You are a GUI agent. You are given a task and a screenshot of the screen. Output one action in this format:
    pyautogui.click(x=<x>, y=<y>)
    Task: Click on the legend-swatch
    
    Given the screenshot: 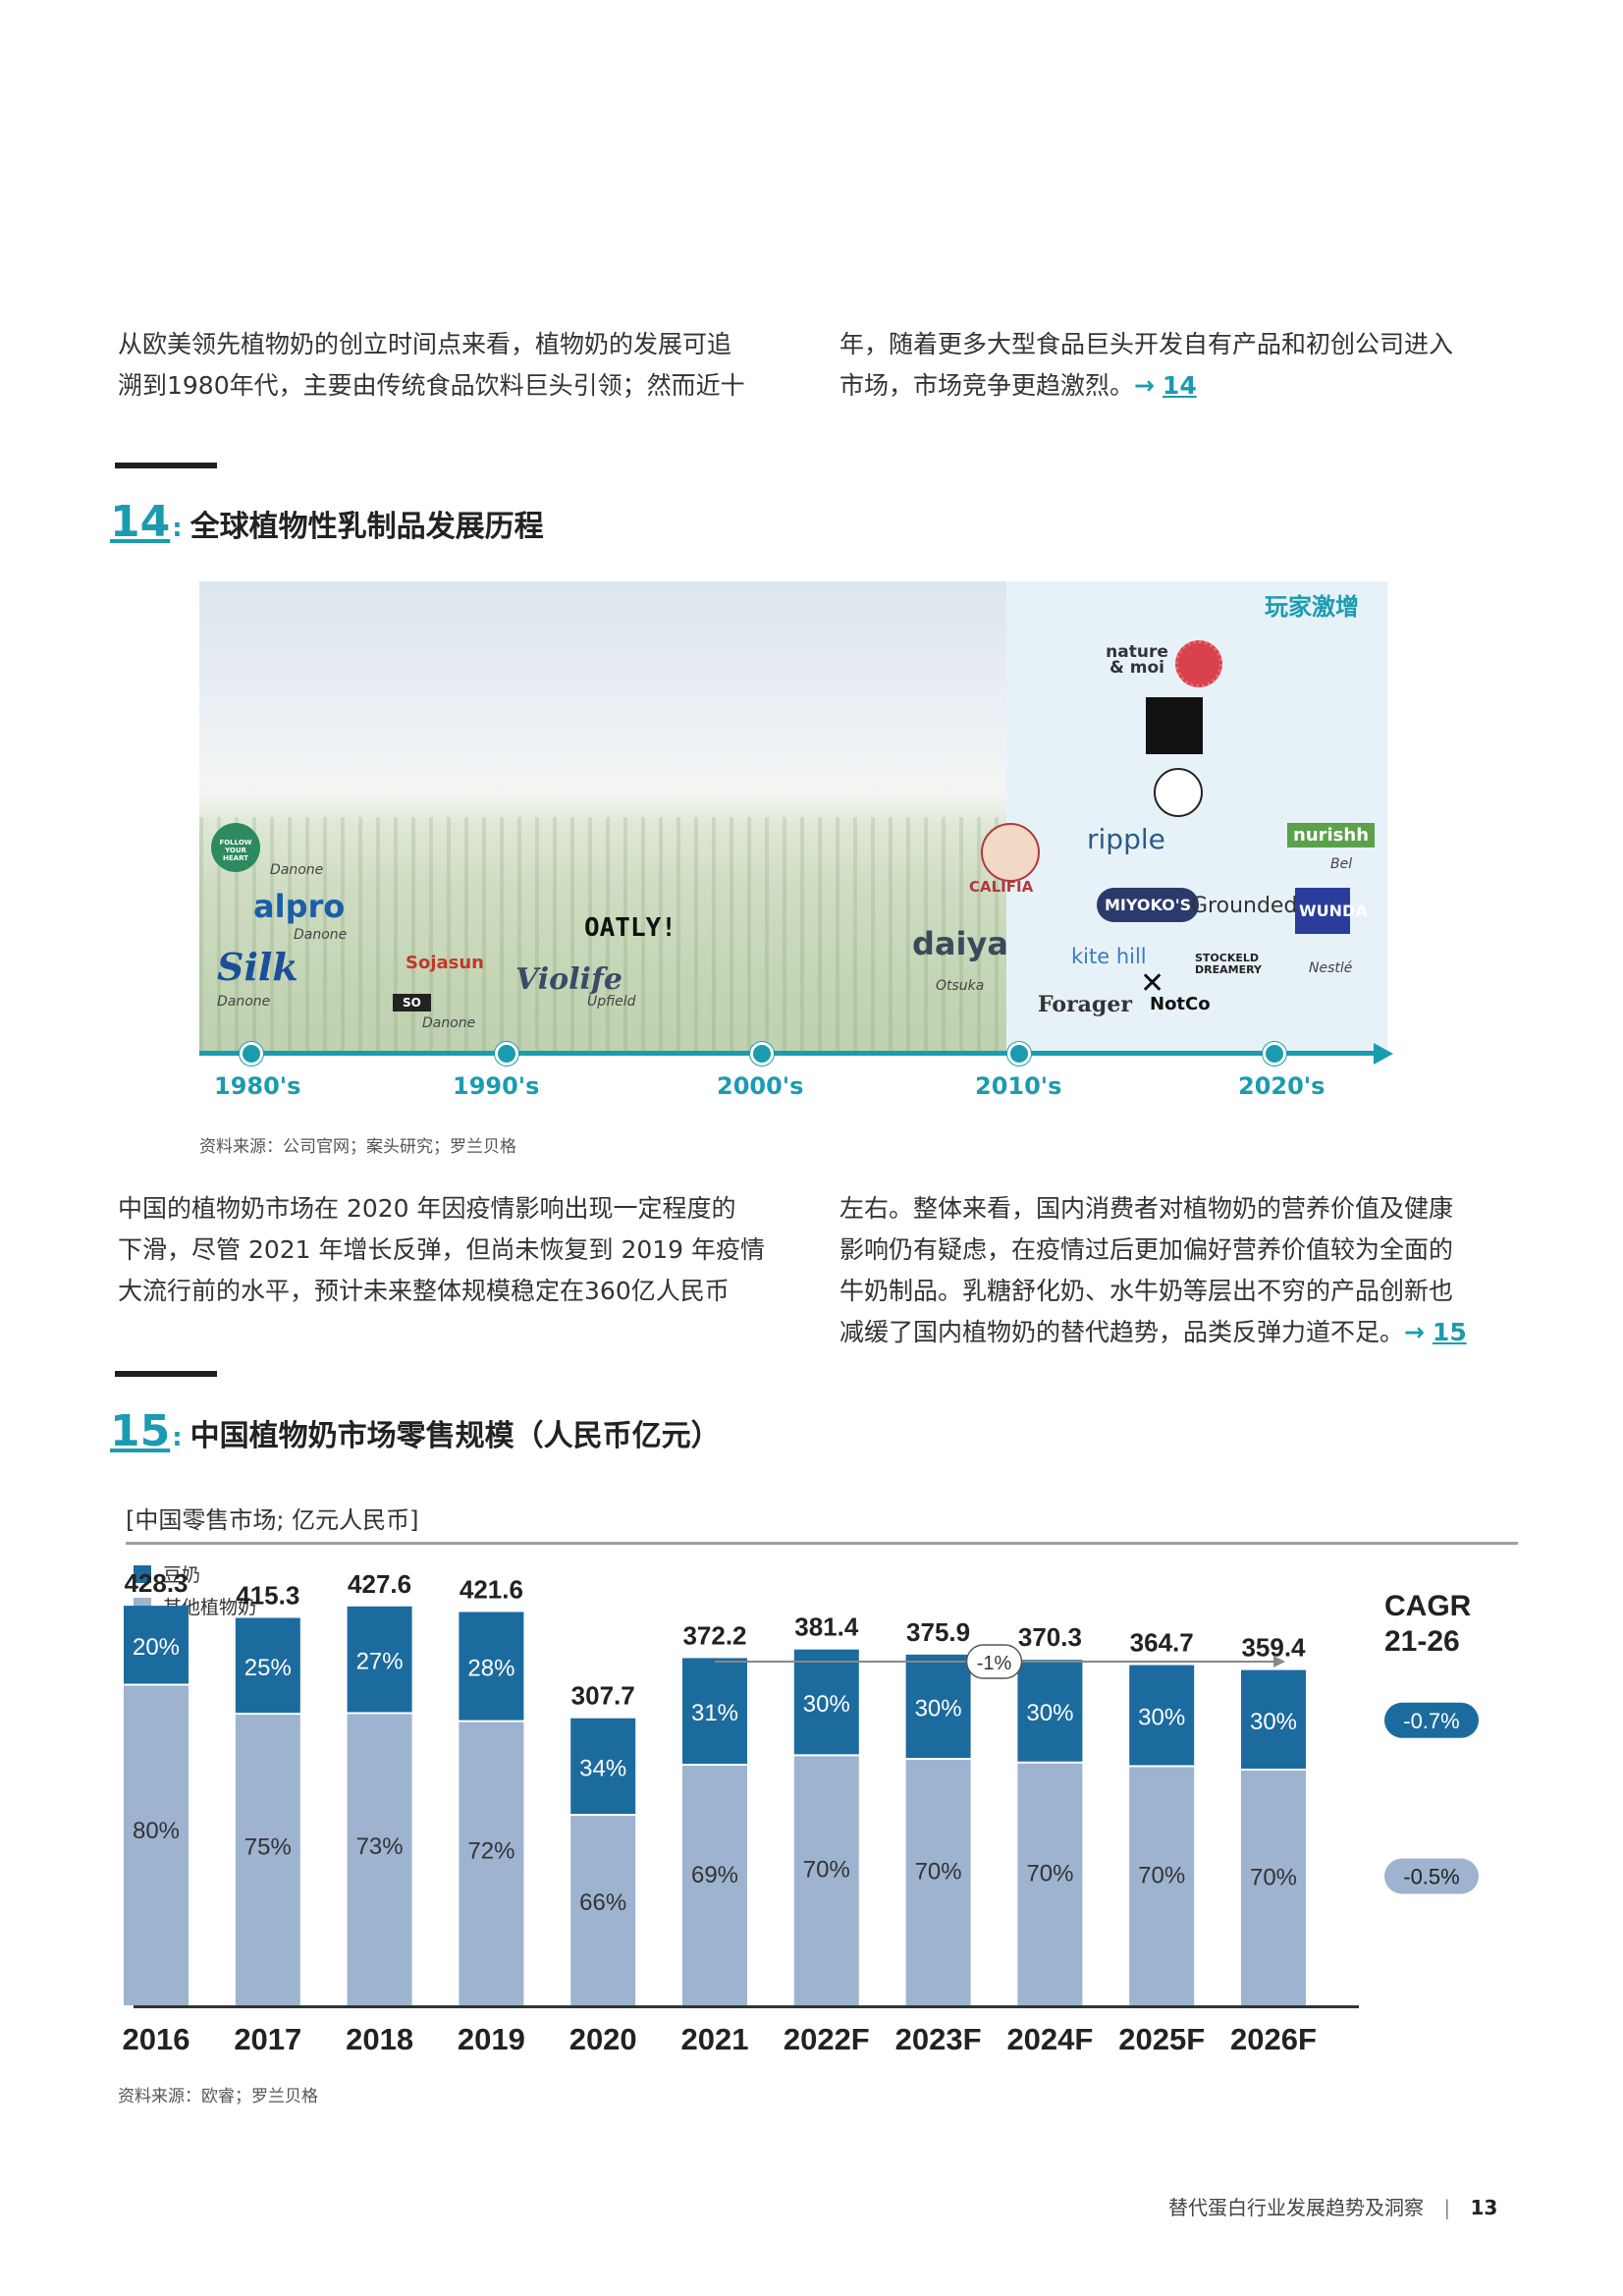 What is the action you would take?
    pyautogui.click(x=142, y=1574)
    